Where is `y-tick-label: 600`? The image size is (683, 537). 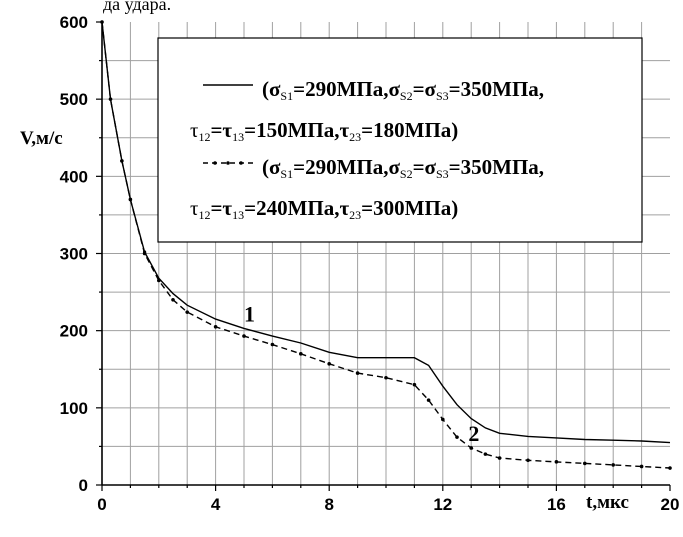
y-tick-label: 600 is located at coordinates (74, 22).